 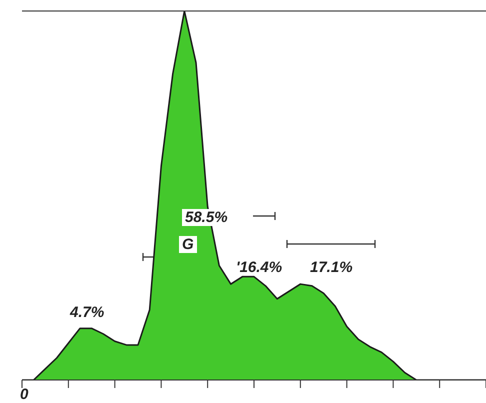 I want to click on annotation: '16.4%, so click(x=259, y=267).